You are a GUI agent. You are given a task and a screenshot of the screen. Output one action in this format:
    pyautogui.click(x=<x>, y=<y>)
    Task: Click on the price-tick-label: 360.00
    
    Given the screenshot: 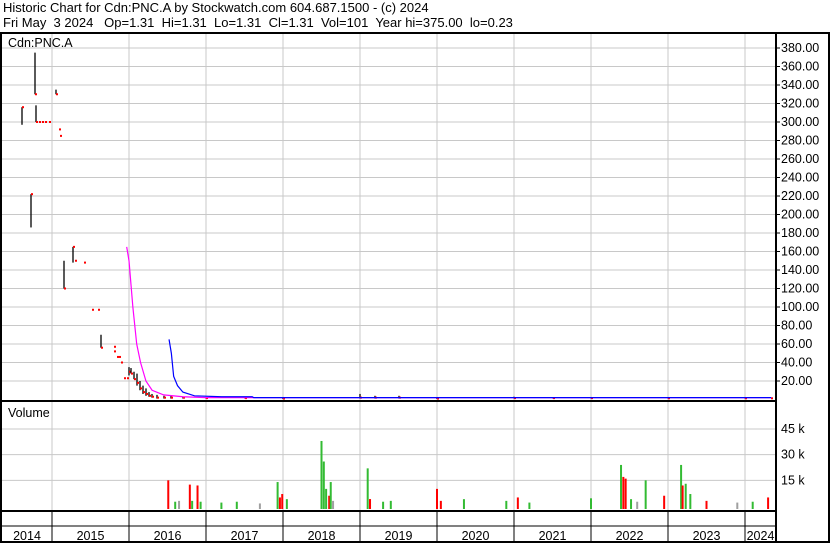 What is the action you would take?
    pyautogui.click(x=800, y=67)
    